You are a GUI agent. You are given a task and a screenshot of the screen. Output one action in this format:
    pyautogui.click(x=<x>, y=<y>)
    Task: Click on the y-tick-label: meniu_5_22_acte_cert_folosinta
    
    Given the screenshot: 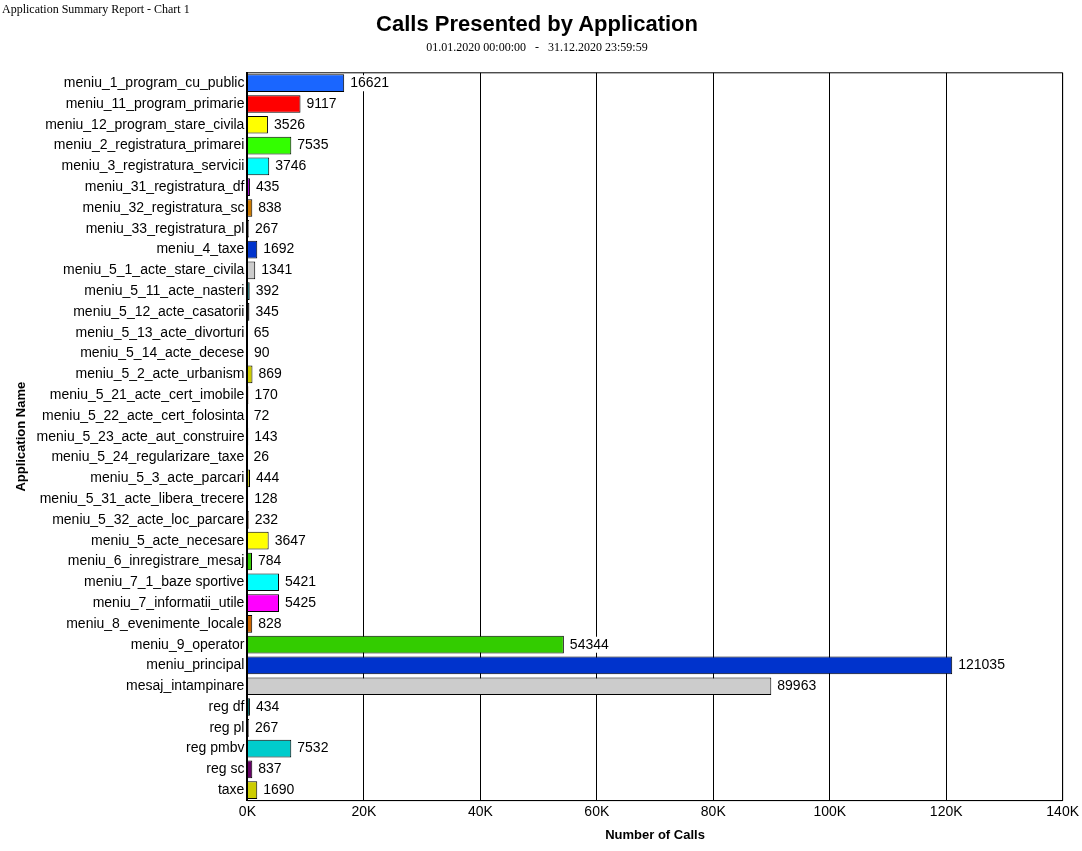 What is the action you would take?
    pyautogui.click(x=143, y=414)
    